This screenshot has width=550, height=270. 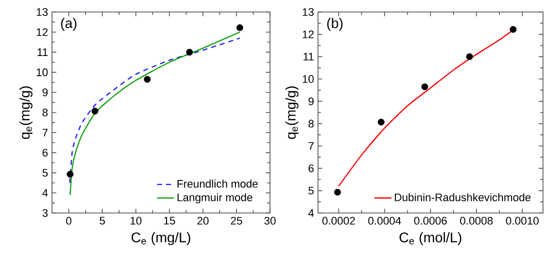 I want to click on x-tick-label: 0.0004, so click(x=385, y=220).